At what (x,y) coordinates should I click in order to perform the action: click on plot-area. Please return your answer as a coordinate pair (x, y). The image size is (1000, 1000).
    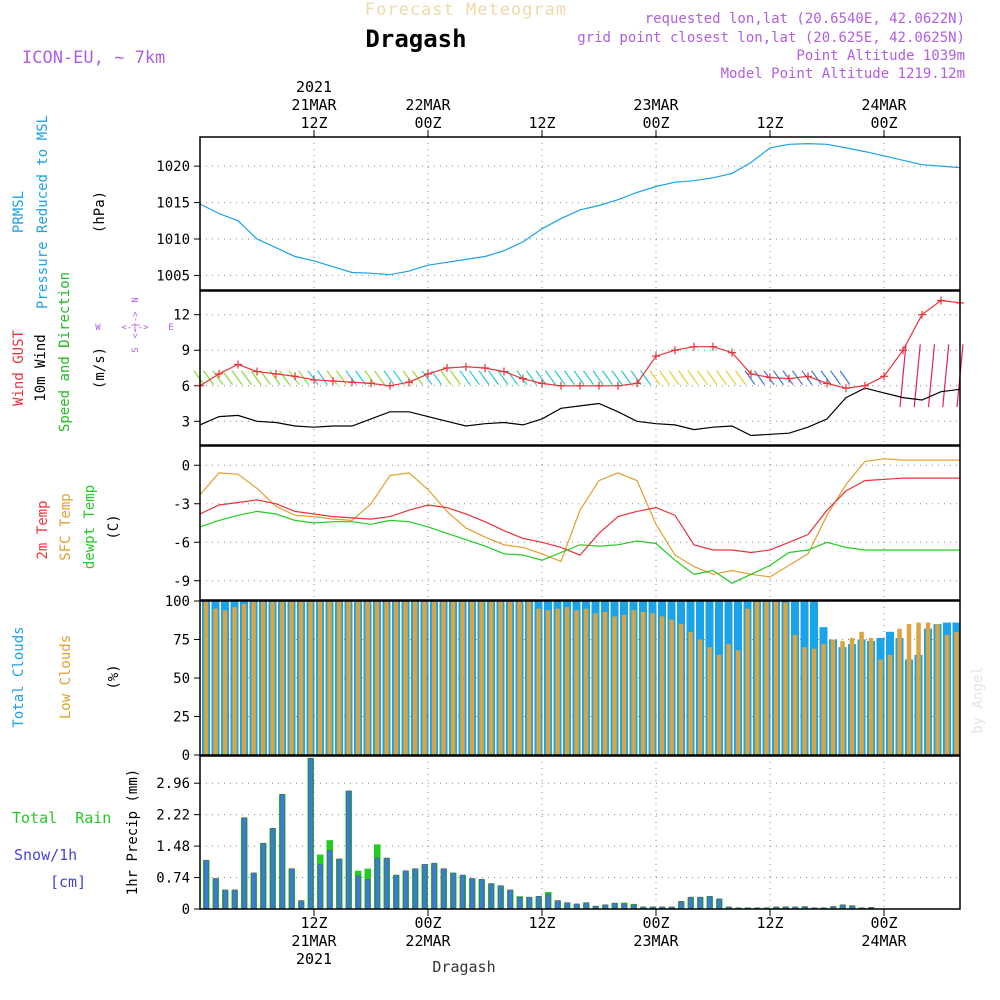
    Looking at the image, I should click on (580, 523).